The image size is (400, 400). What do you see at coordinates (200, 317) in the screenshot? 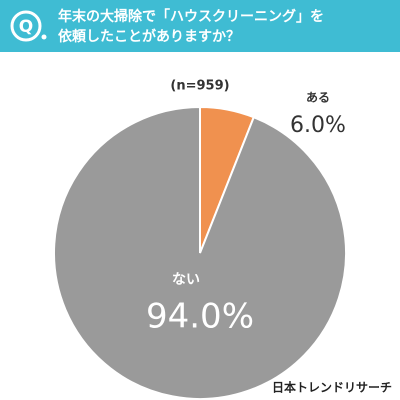
I see `value-label: 94.0%` at bounding box center [200, 317].